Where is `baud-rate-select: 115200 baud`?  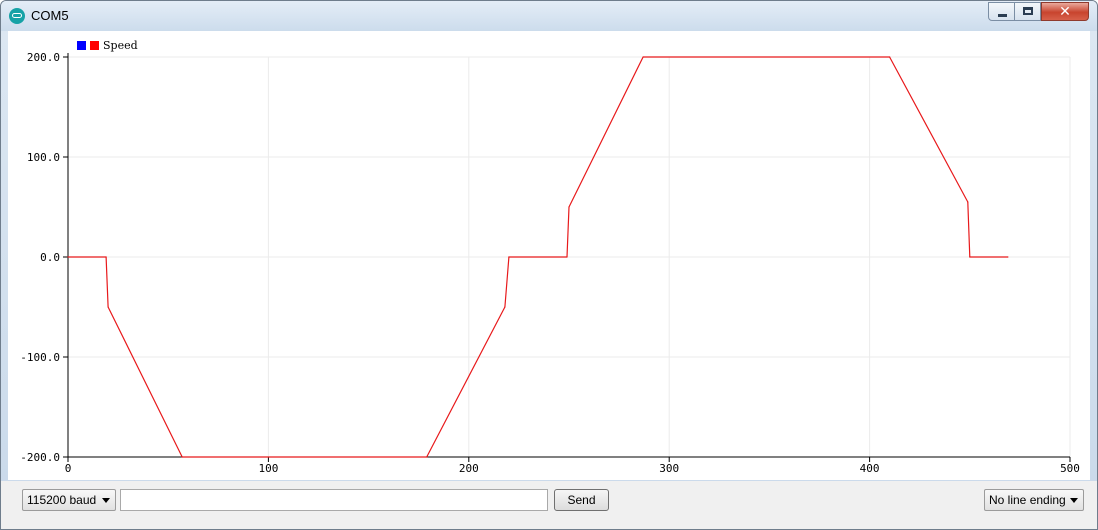 baud-rate-select: 115200 baud is located at coordinates (69, 500).